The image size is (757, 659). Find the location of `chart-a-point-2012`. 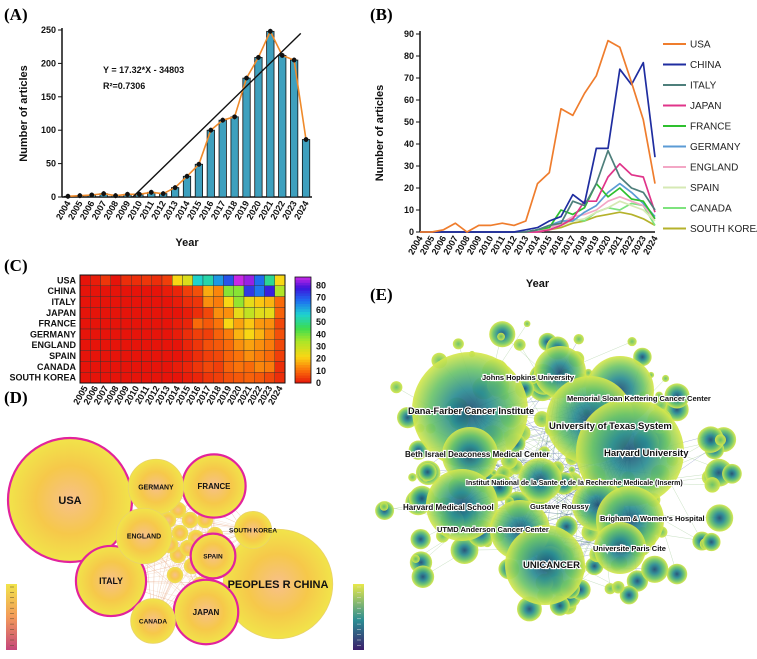

chart-a-point-2012 is located at coordinates (163, 194).